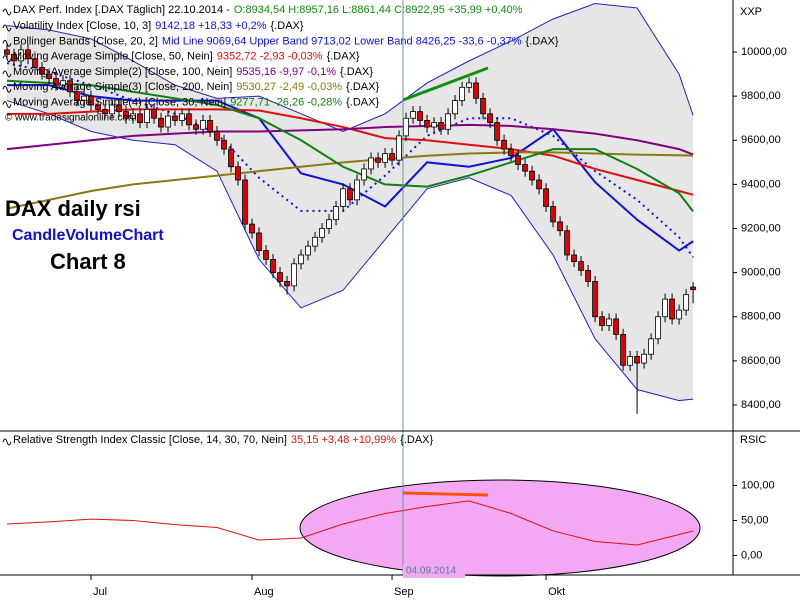 This screenshot has width=800, height=600. What do you see at coordinates (751, 555) in the screenshot?
I see `y-tick-label: 0,00` at bounding box center [751, 555].